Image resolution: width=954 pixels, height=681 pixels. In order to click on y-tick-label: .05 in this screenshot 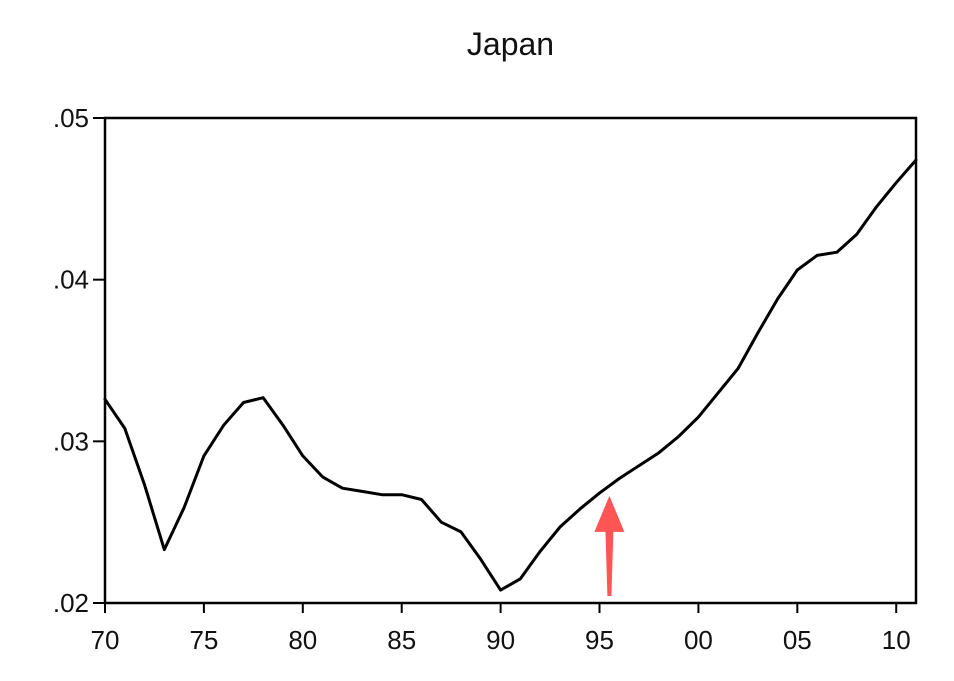, I will do `click(71, 118)`.